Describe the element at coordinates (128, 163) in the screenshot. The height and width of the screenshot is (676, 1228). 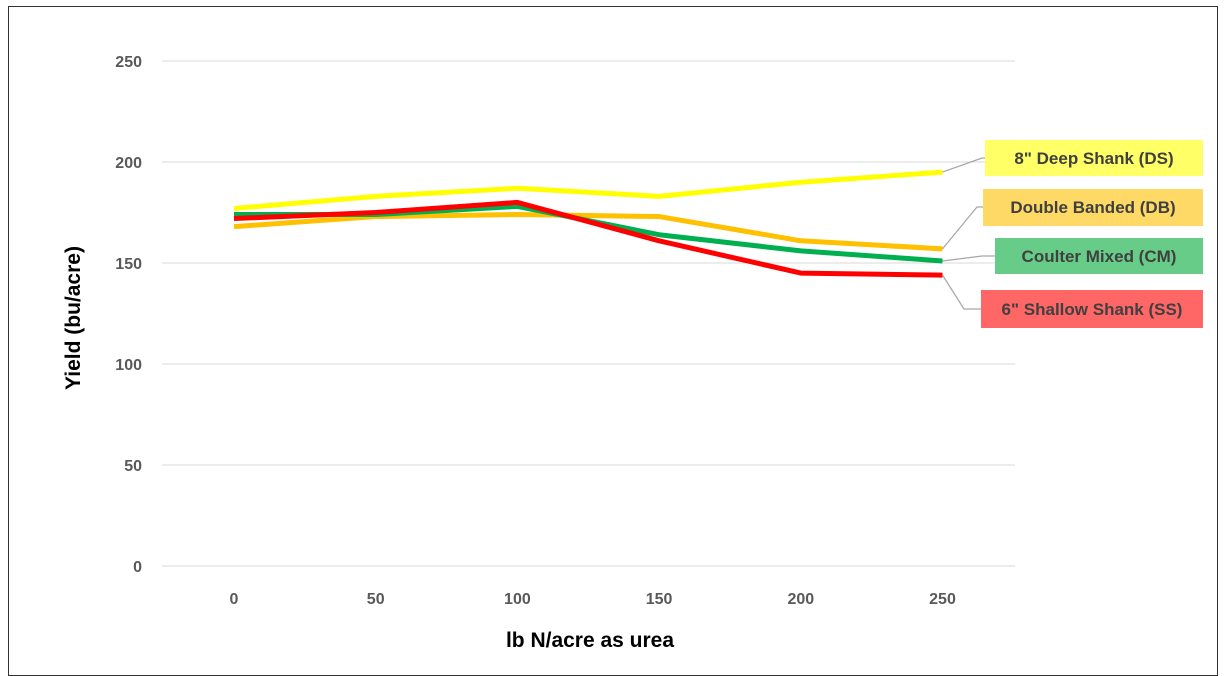
I see `y-tick-label: 200` at that location.